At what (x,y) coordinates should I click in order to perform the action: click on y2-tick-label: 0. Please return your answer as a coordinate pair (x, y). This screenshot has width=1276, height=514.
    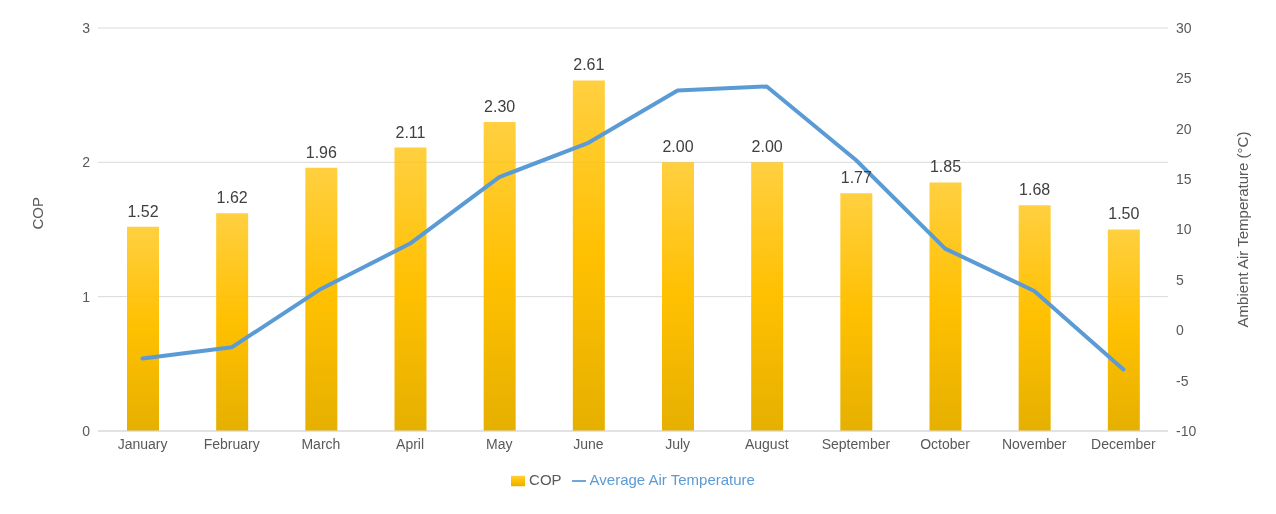
    Looking at the image, I should click on (1180, 330).